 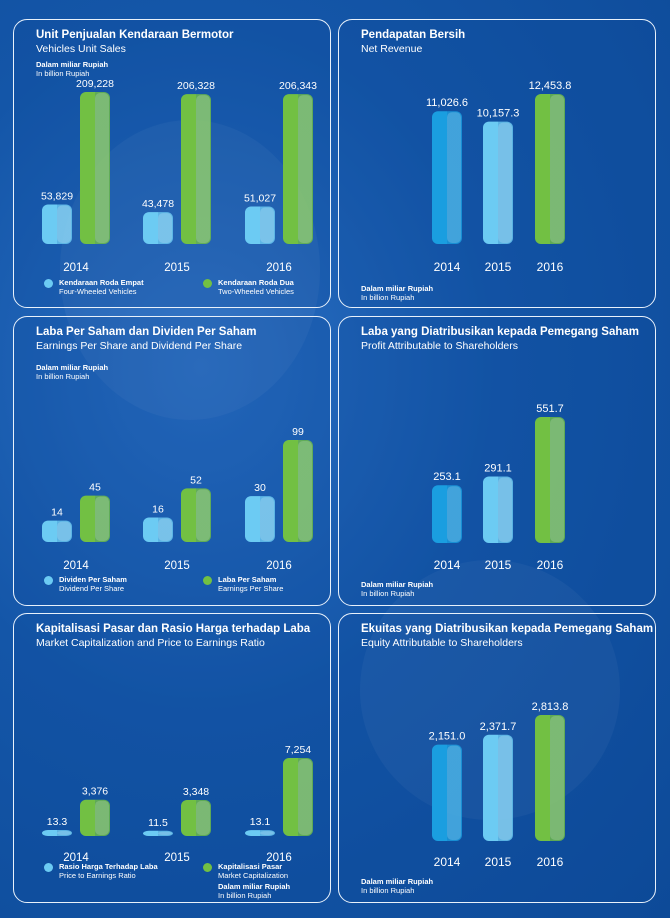 I want to click on legend-label: Laba Per Saham, so click(x=247, y=579).